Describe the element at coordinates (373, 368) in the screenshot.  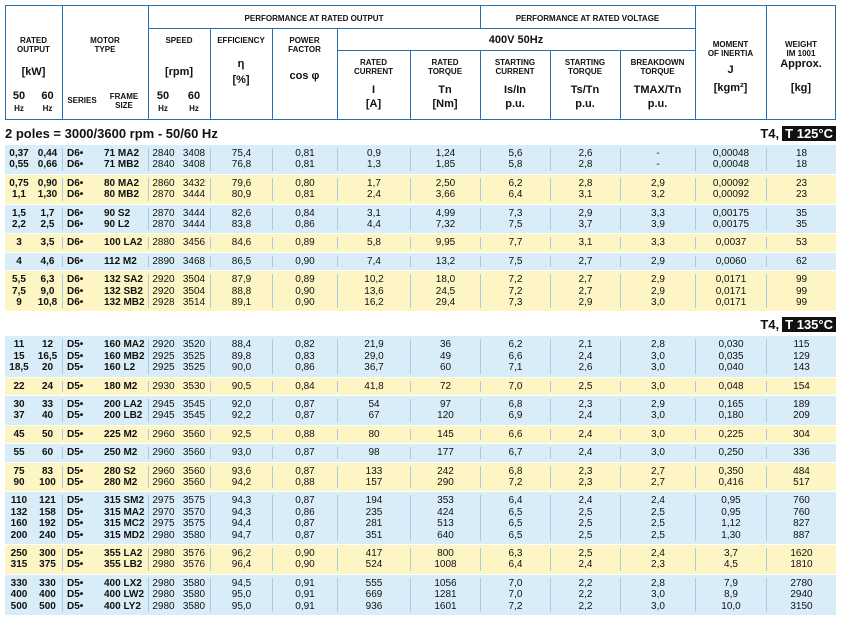
I see `cell: 36,7` at that location.